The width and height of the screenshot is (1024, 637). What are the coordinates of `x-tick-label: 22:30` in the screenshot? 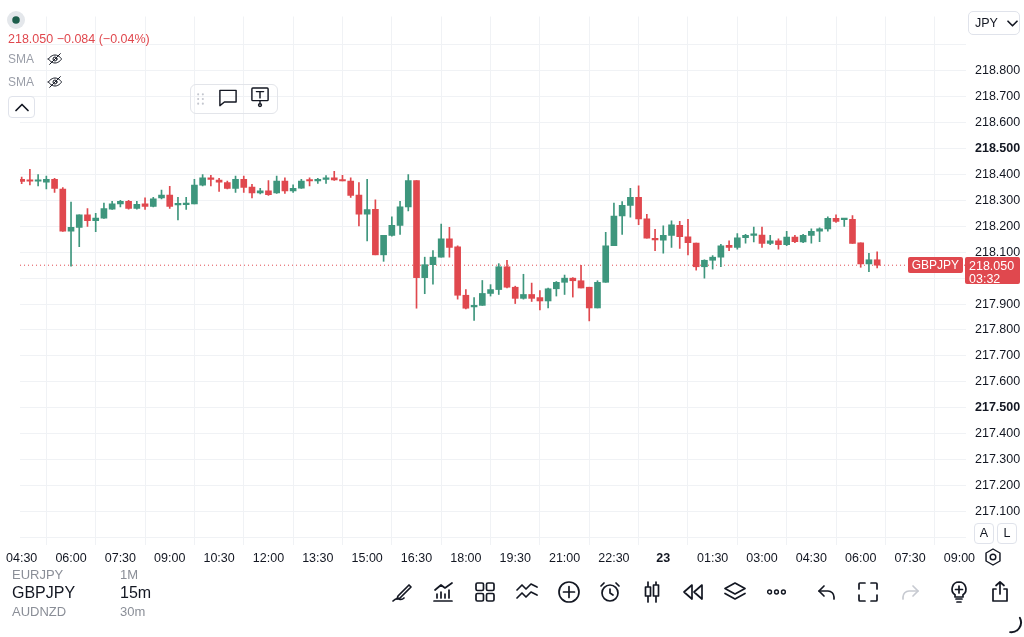 It's located at (614, 557).